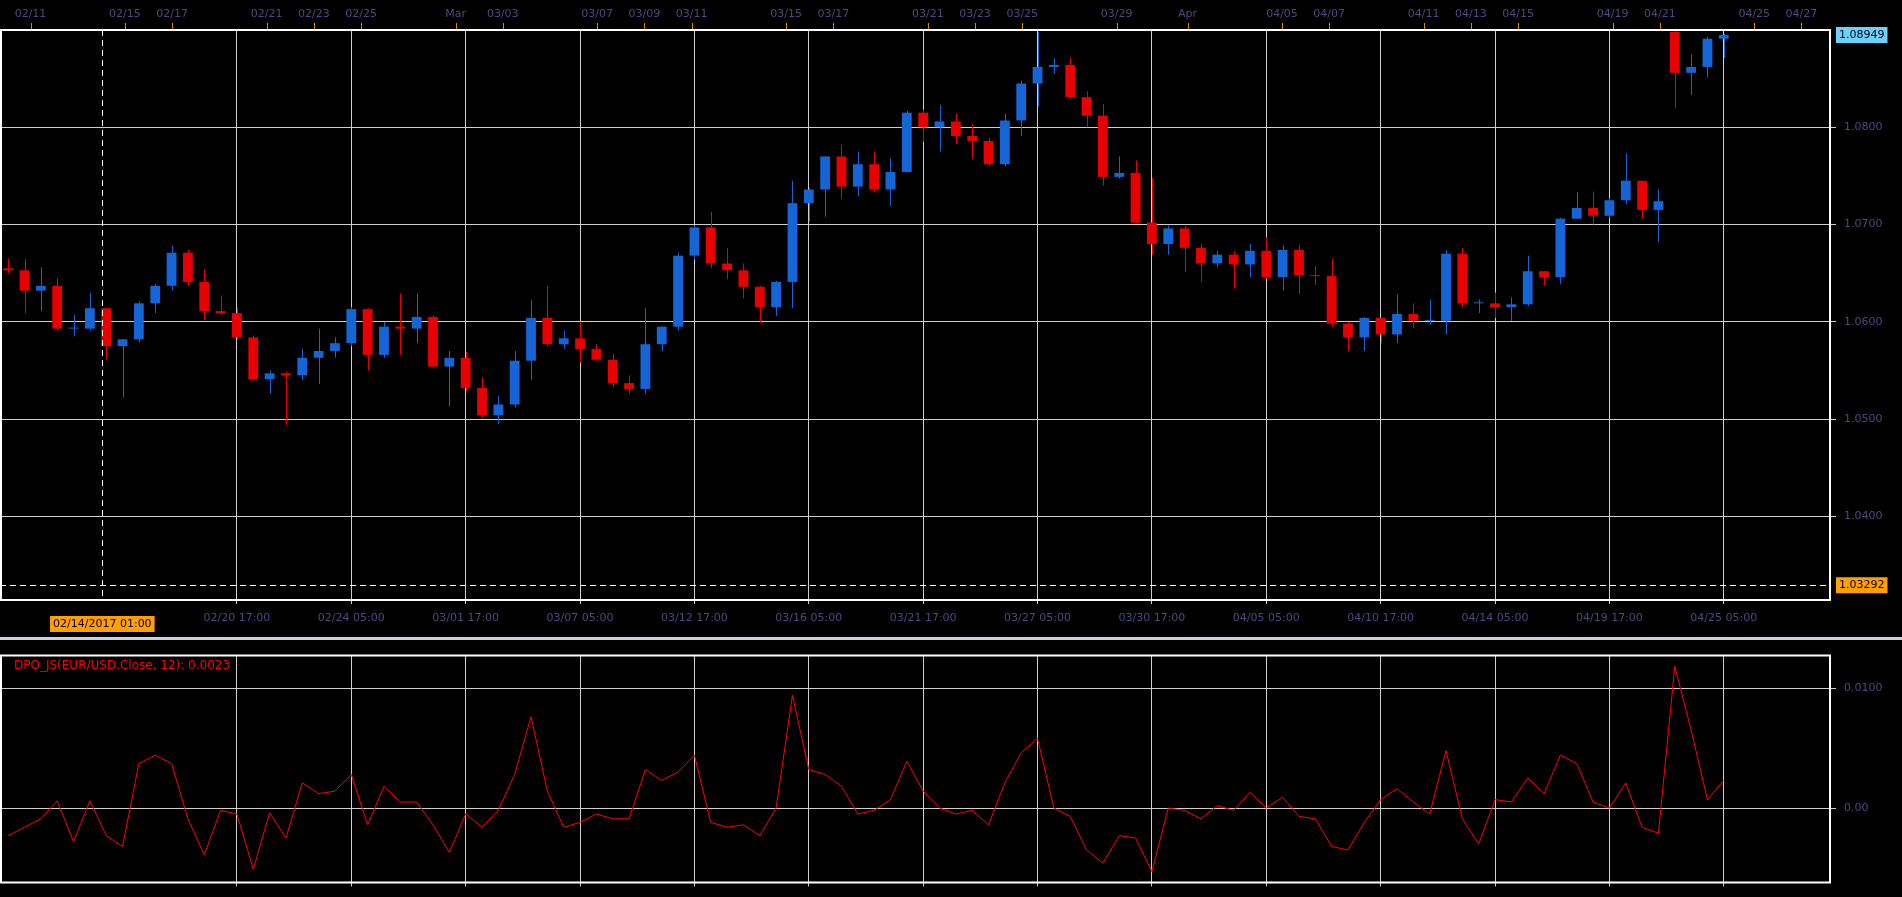 This screenshot has width=1902, height=897. I want to click on x-tick-label: 04/19 17:00, so click(1609, 618).